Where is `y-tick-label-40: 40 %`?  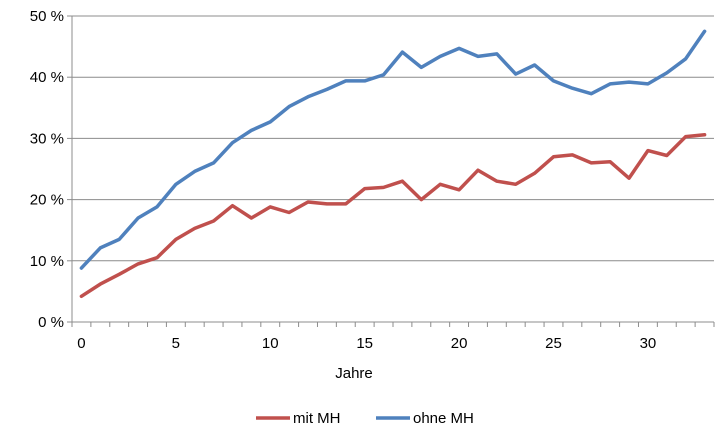
y-tick-label-40: 40 % is located at coordinates (47, 77).